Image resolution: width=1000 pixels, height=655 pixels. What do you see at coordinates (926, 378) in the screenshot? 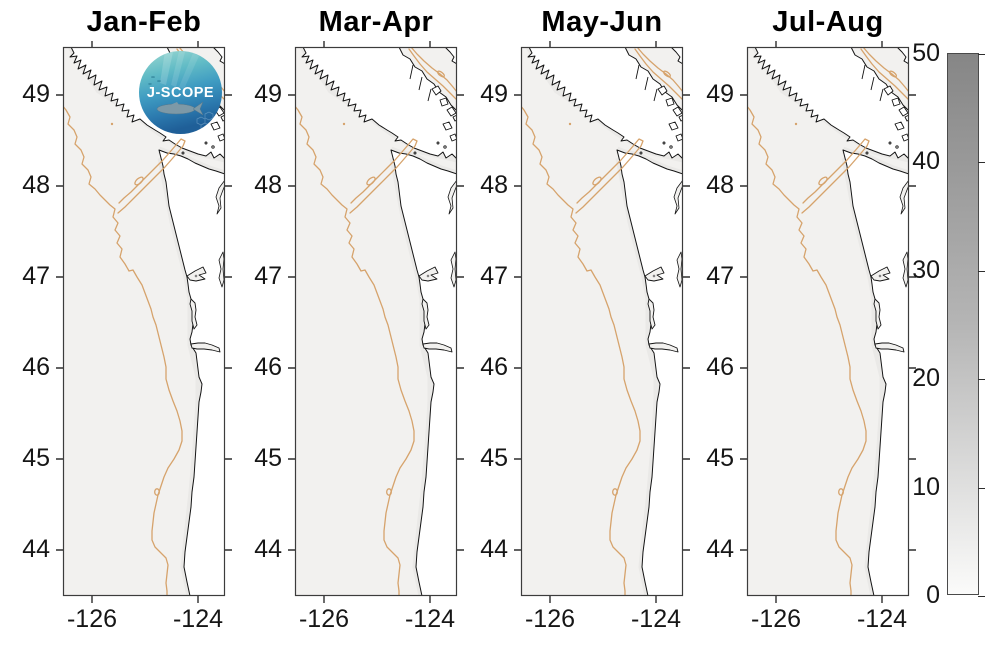
I see `colorbar-tick-label: 20` at bounding box center [926, 378].